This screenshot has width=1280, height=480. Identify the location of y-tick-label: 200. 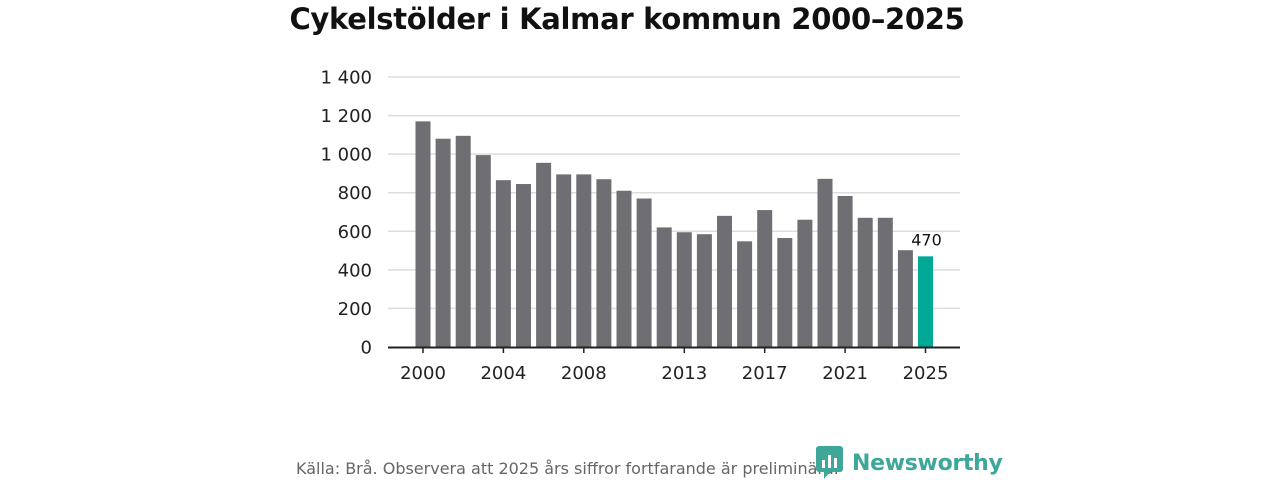
(355, 309).